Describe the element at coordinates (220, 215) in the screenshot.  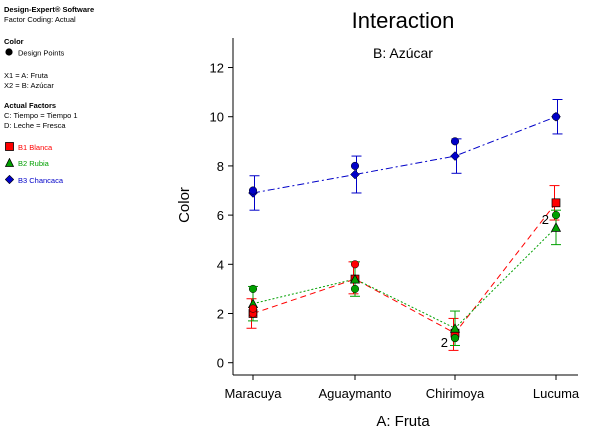
I see `y-tick-label: 6` at that location.